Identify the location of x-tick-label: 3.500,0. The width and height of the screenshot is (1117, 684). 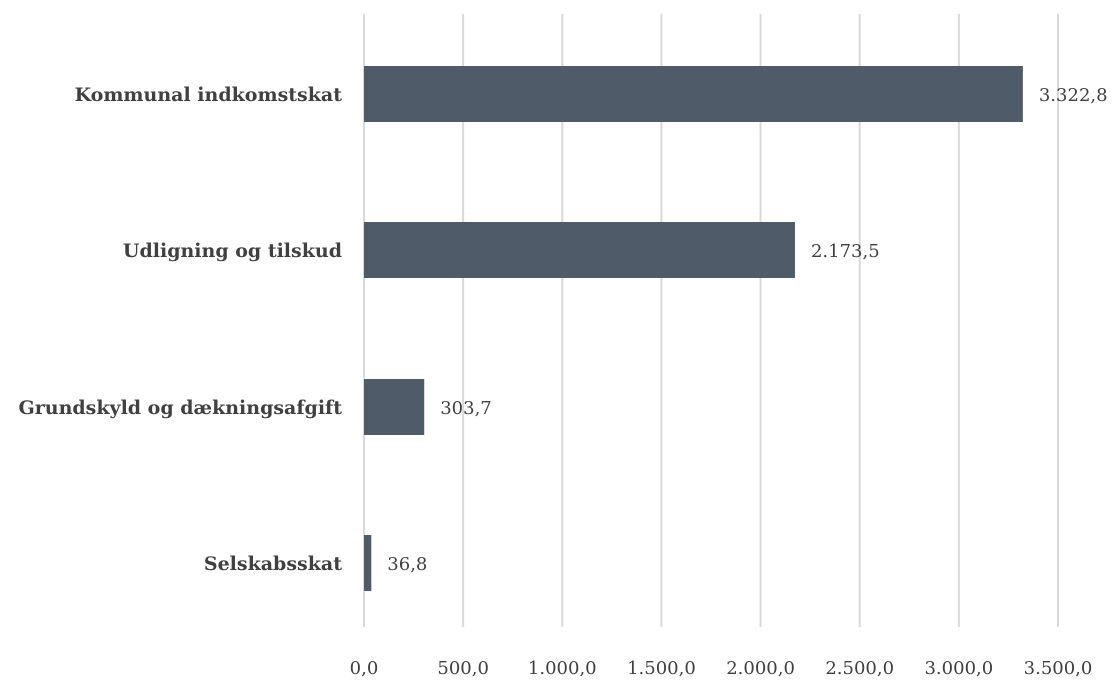
(1058, 668).